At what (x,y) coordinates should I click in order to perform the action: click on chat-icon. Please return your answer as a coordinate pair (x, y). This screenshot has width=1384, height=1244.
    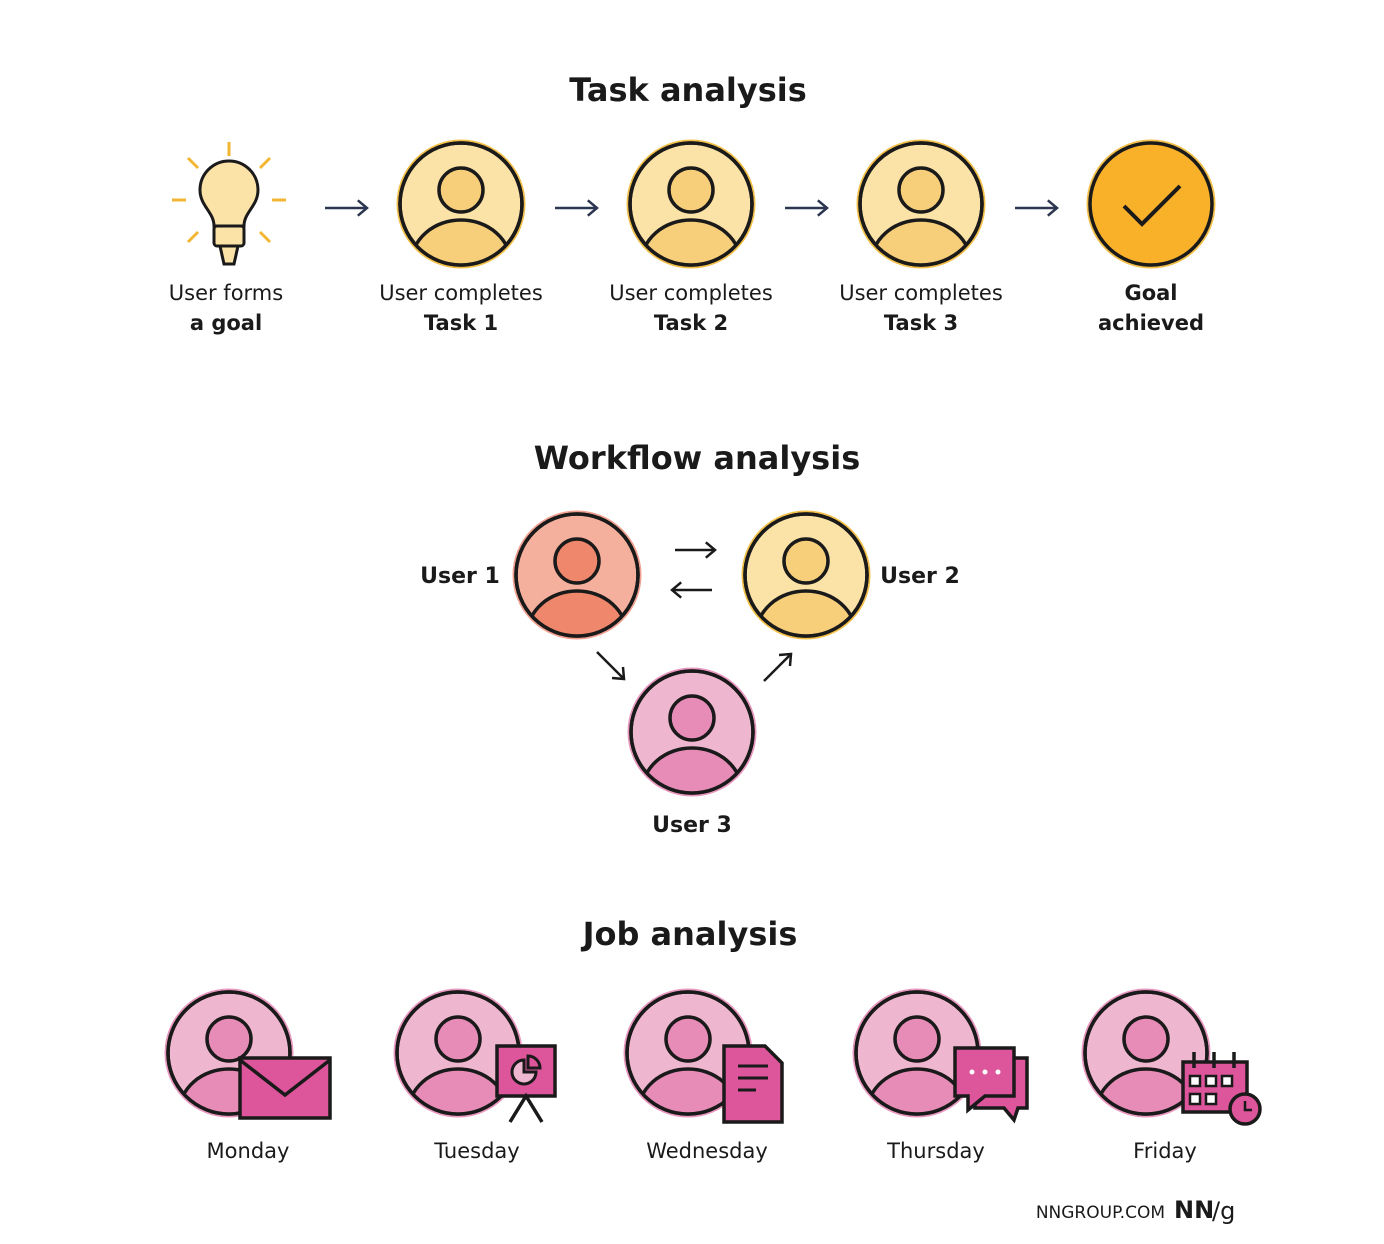
    Looking at the image, I should click on (984, 1080).